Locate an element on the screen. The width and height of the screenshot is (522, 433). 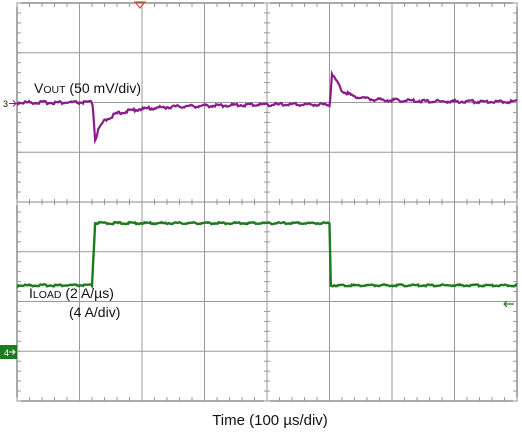
channel-3-marker: 3 is located at coordinates (10, 104).